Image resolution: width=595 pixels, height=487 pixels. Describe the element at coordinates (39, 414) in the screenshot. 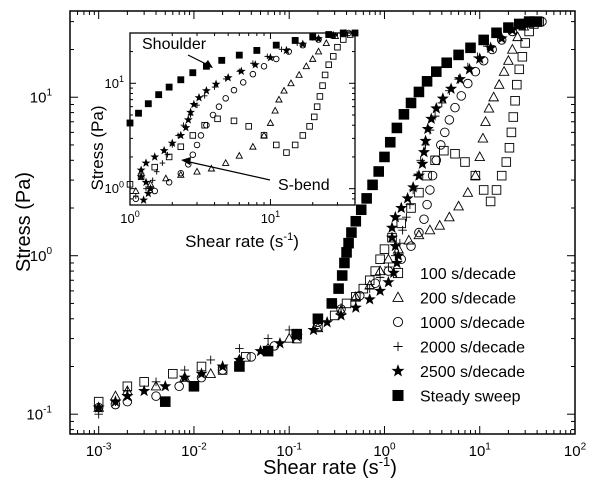

I see `y-tick-label: 10⁻¹` at that location.